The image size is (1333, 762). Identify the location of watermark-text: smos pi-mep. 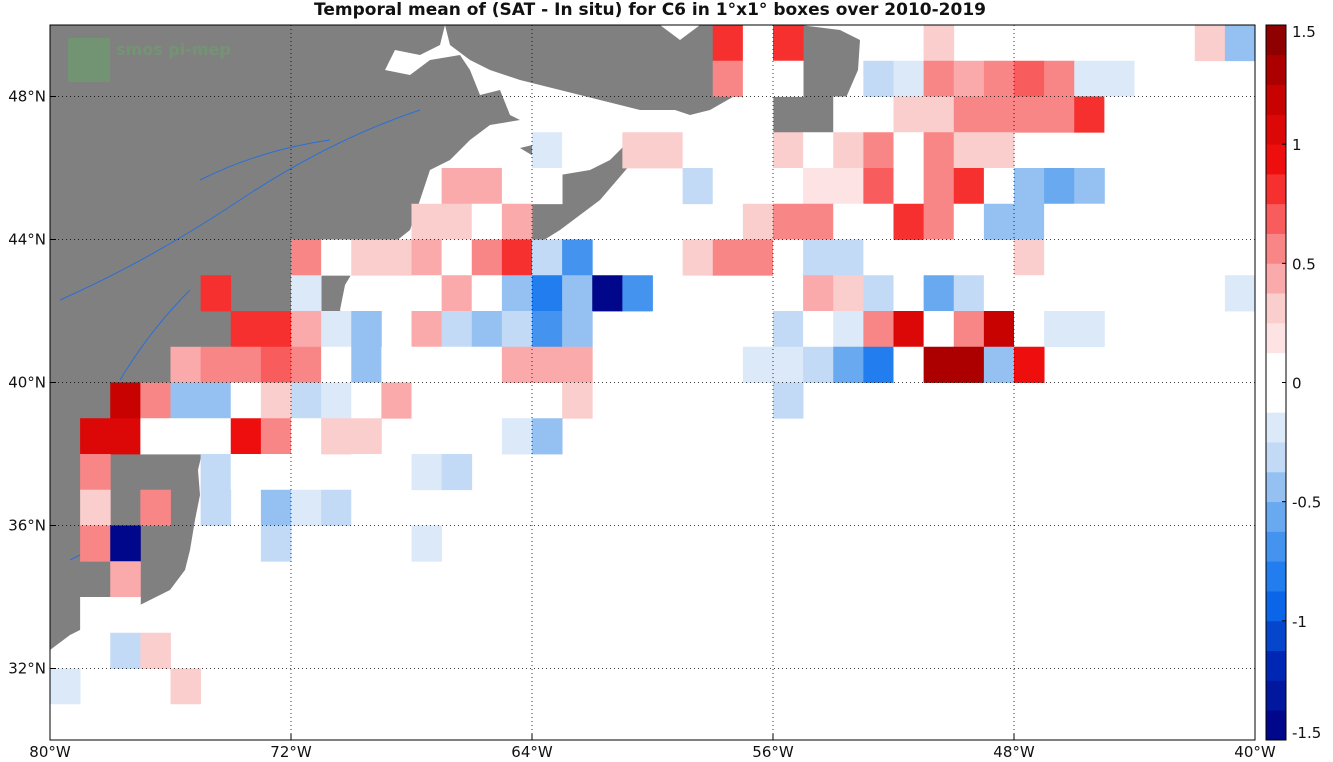
(173, 49).